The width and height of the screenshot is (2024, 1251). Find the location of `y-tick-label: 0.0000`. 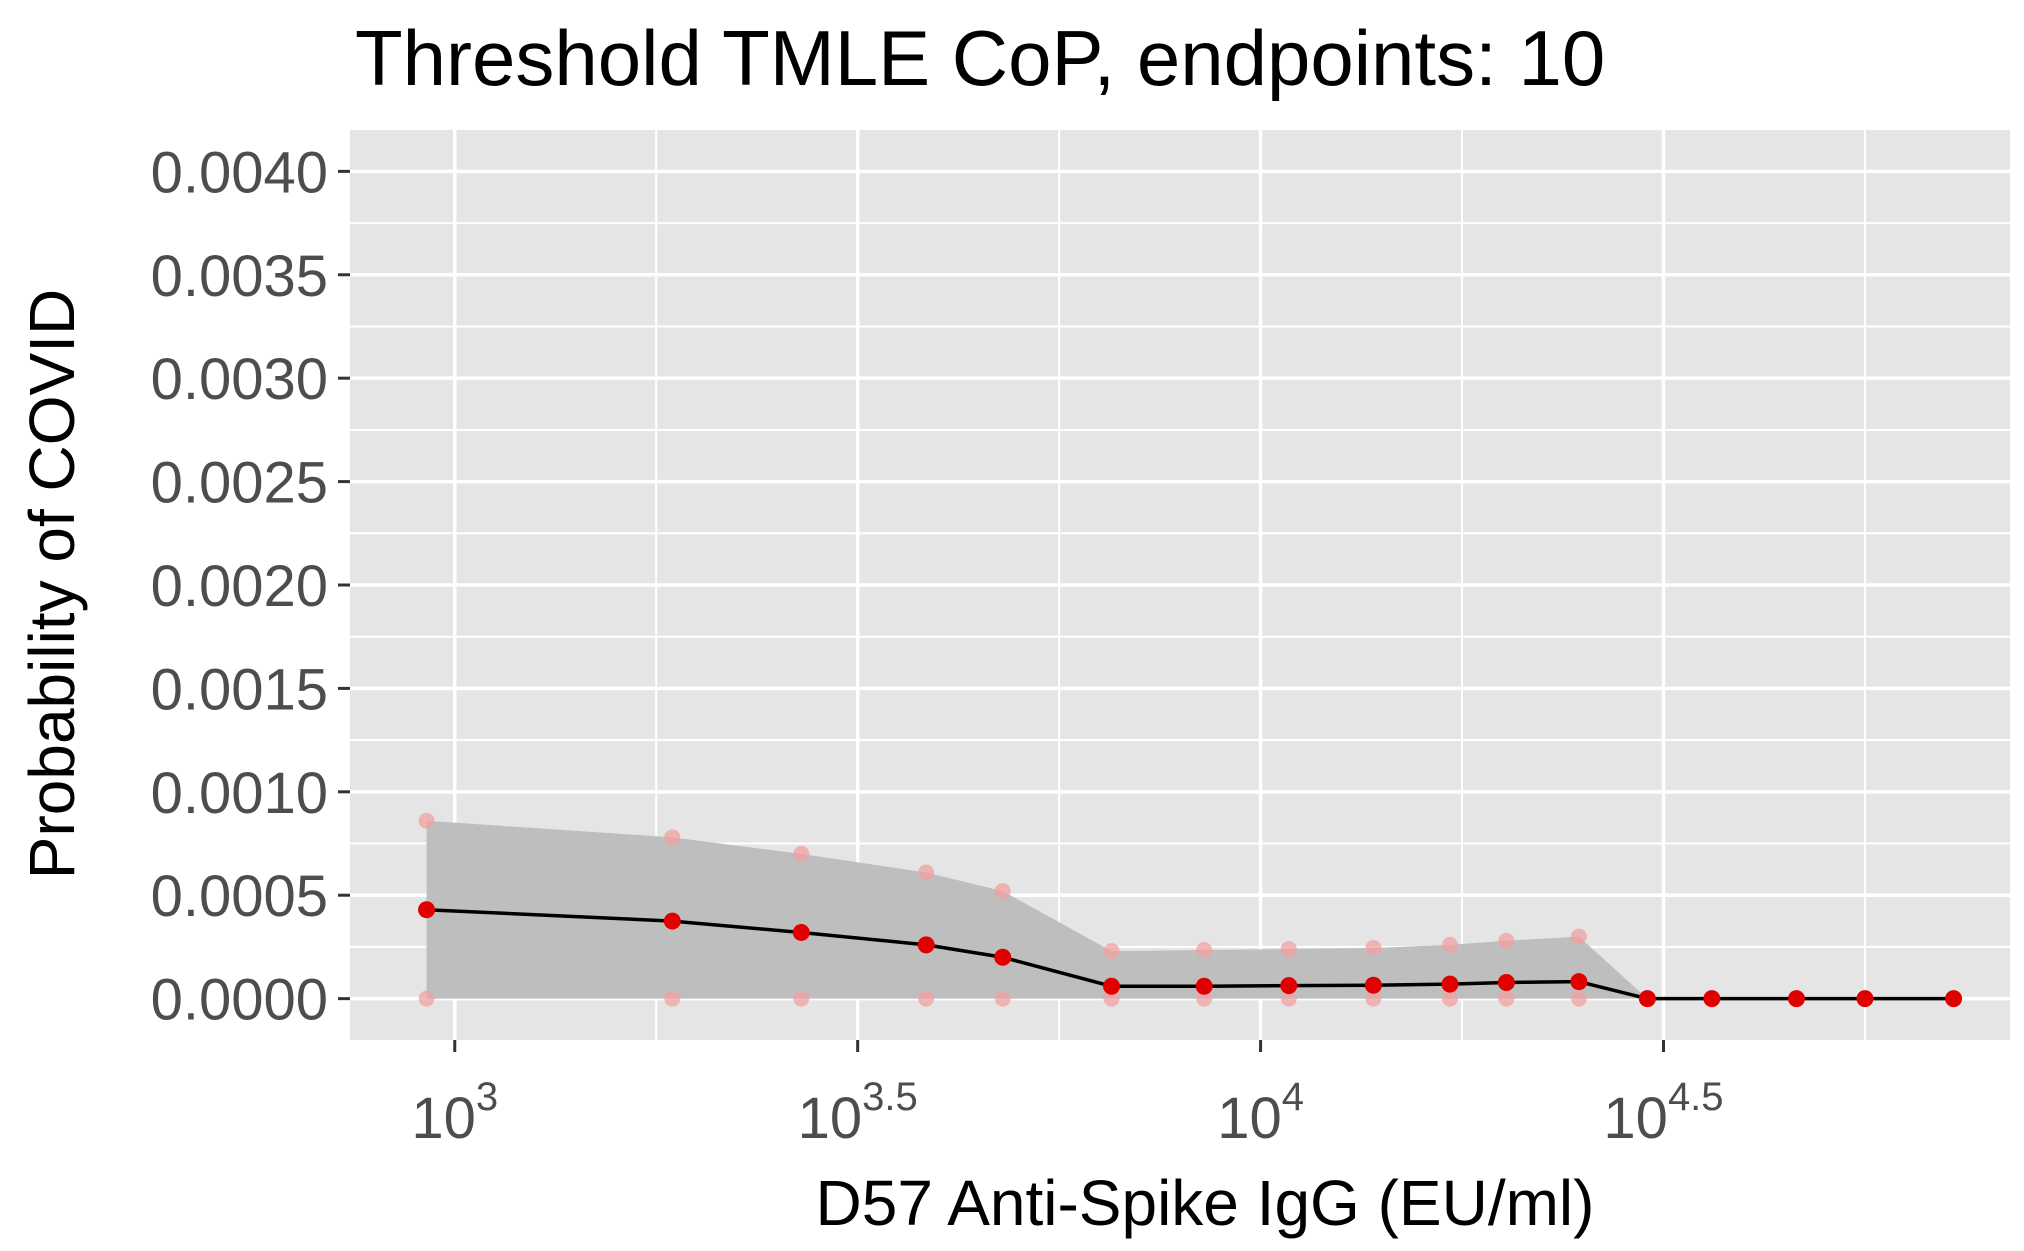

y-tick-label: 0.0000 is located at coordinates (239, 1000).